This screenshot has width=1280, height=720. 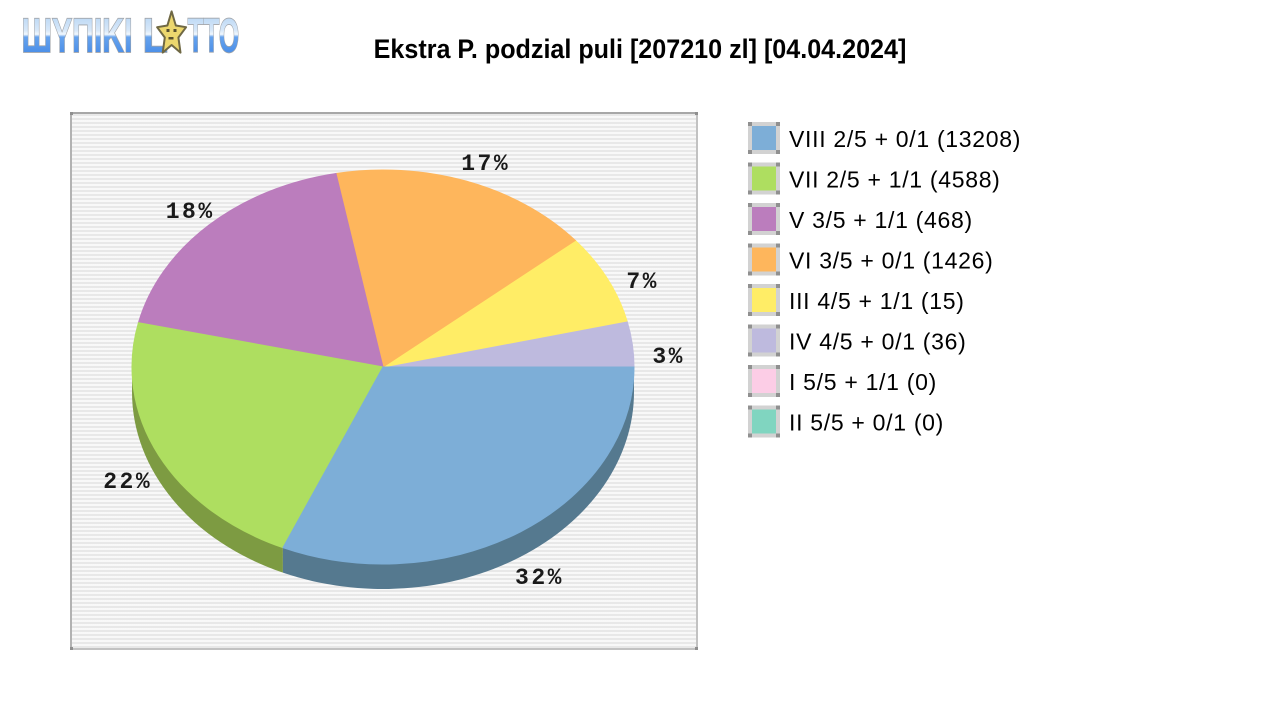 What do you see at coordinates (866, 423) in the screenshot?
I see `svg-text: II 5/5 + 0/1 (0)` at bounding box center [866, 423].